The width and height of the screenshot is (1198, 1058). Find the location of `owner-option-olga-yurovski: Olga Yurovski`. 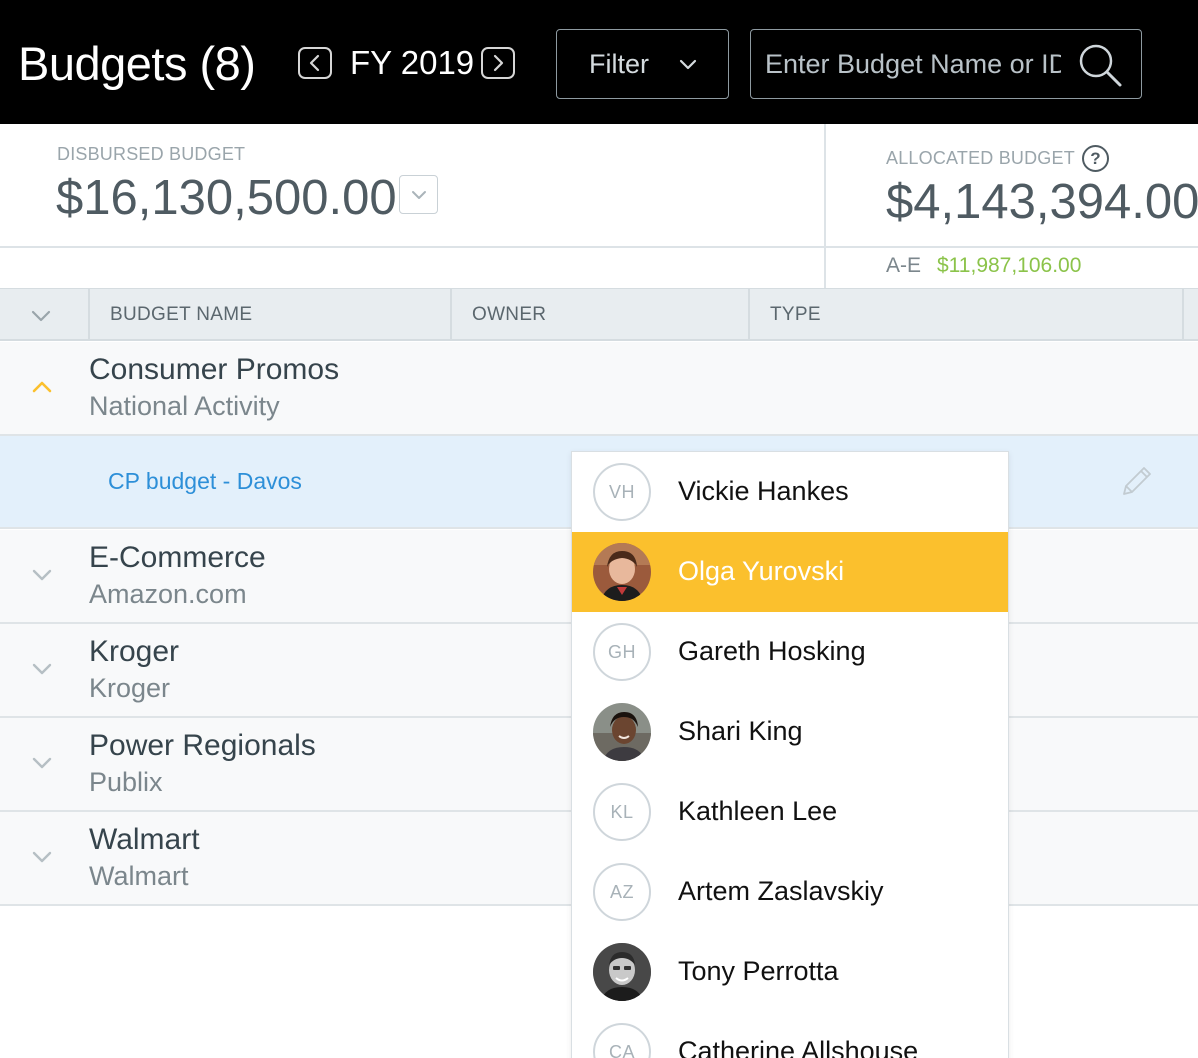

owner-option-olga-yurovski: Olga Yurovski is located at coordinates (790, 572).